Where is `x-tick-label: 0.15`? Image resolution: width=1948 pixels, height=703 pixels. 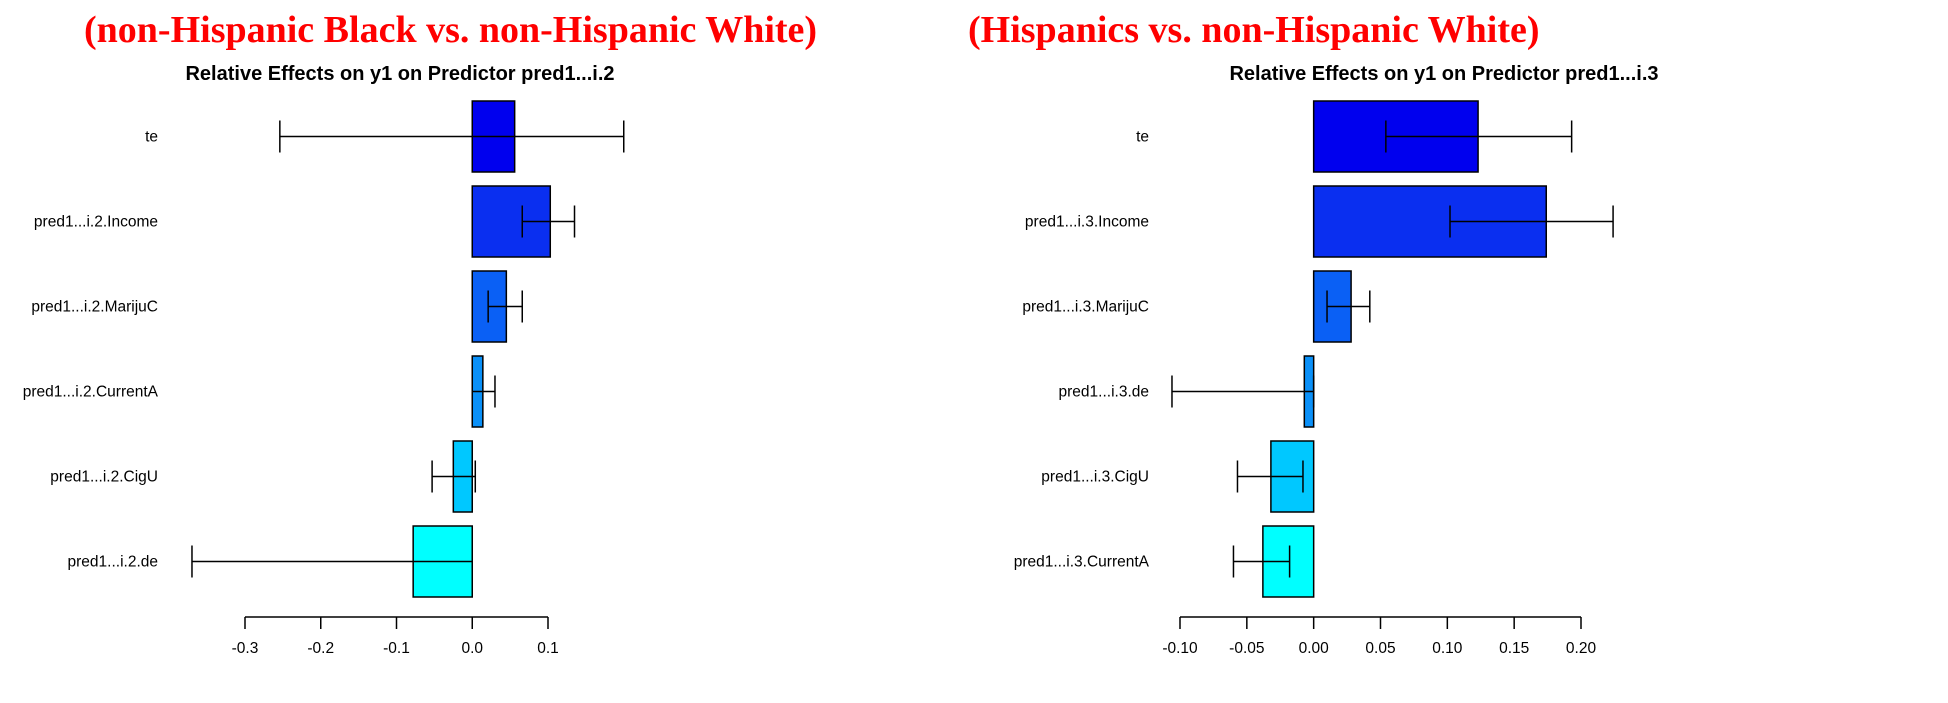
x-tick-label: 0.15 is located at coordinates (1514, 648).